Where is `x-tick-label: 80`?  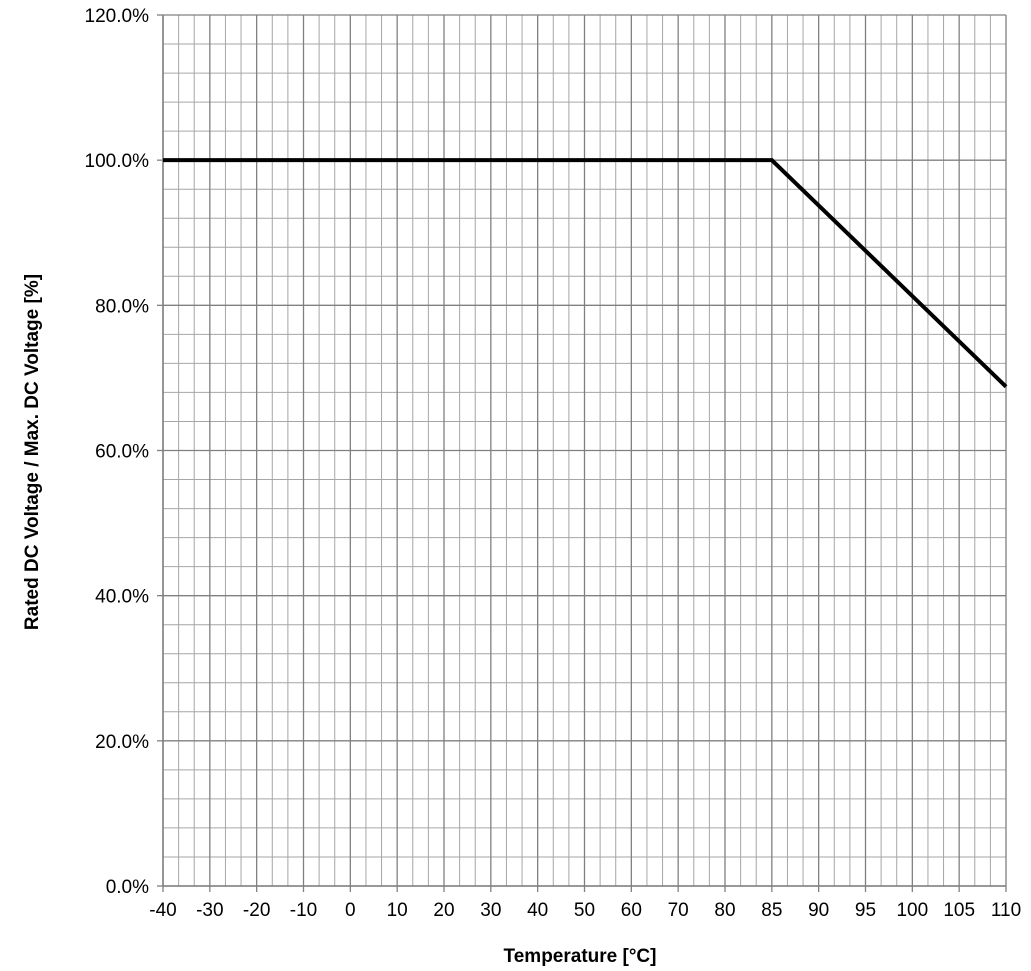
x-tick-label: 80 is located at coordinates (724, 910).